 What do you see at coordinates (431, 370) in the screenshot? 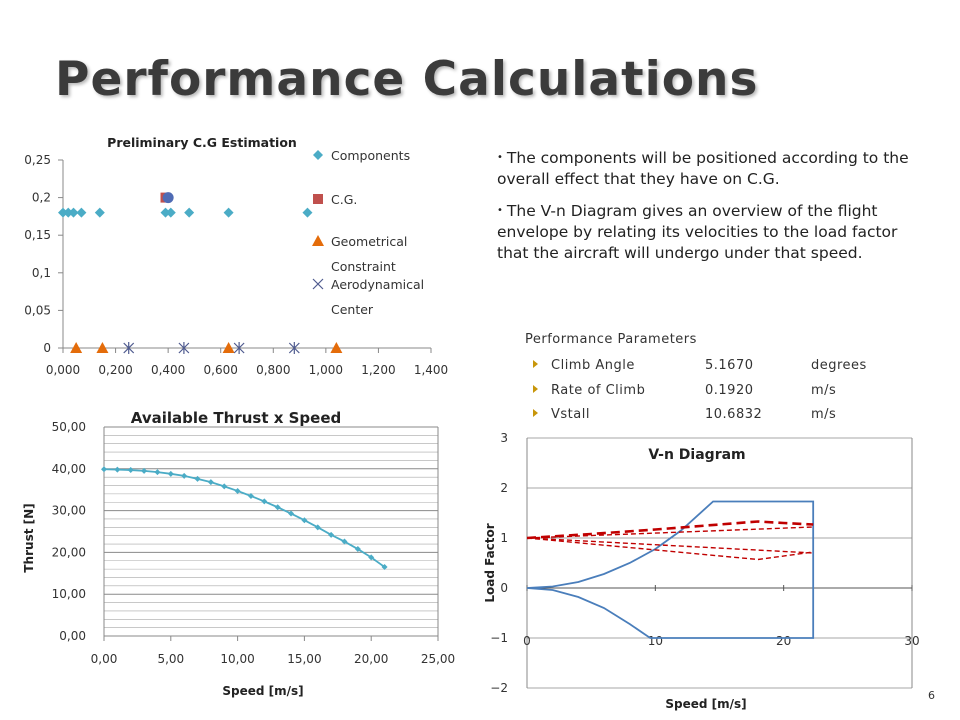
I see `x-tick-label: 1,400` at bounding box center [431, 370].